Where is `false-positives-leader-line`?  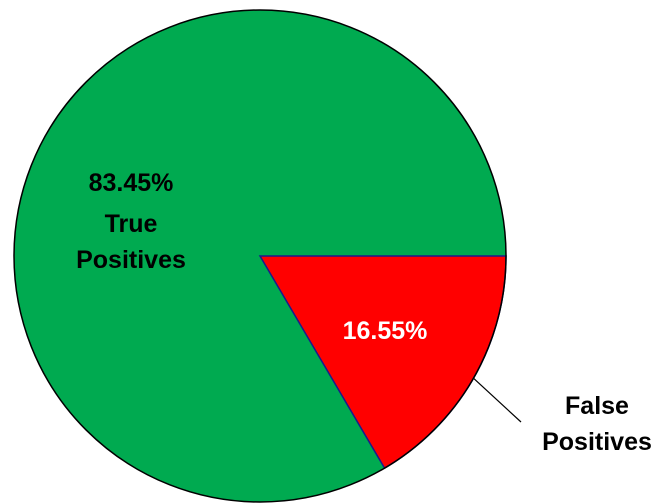
false-positives-leader-line is located at coordinates (497, 400).